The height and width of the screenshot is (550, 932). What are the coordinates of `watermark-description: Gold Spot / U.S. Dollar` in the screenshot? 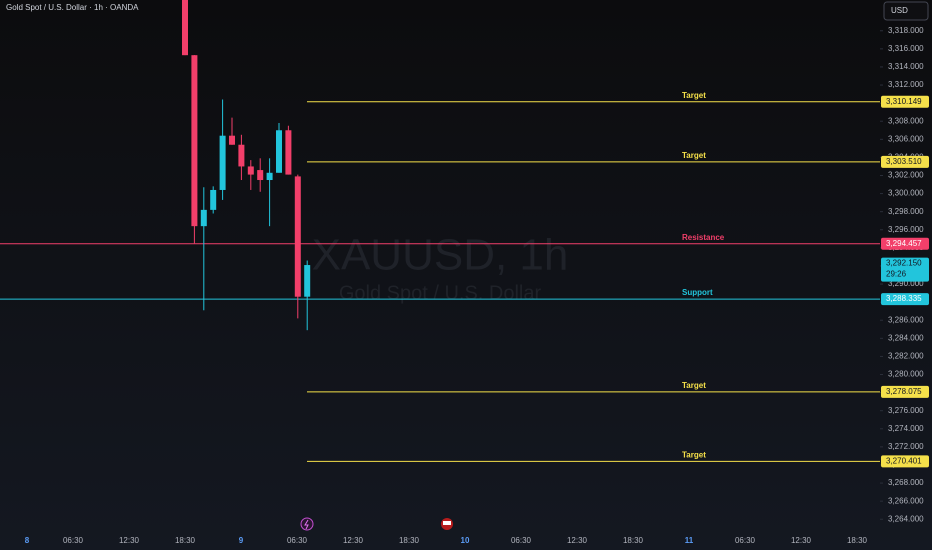 It's located at (440, 293).